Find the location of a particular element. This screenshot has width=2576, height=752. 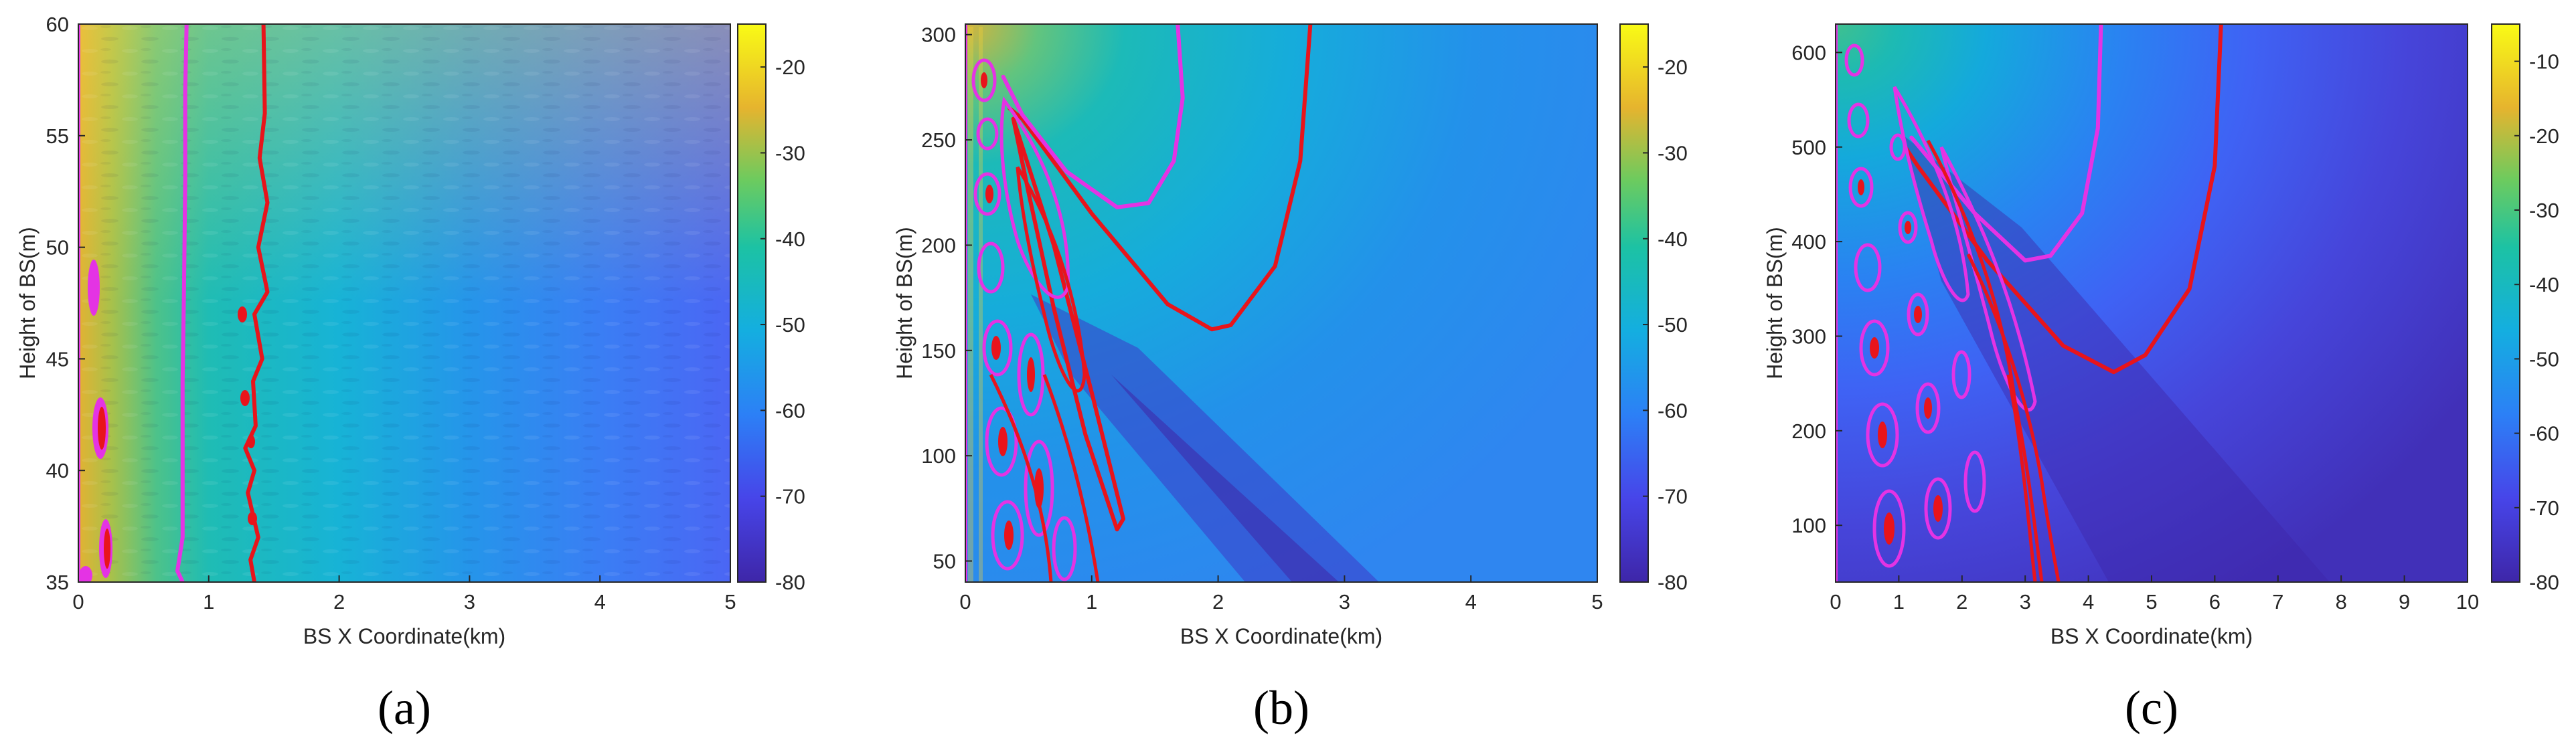

caption-b: (b) is located at coordinates (1281, 708).